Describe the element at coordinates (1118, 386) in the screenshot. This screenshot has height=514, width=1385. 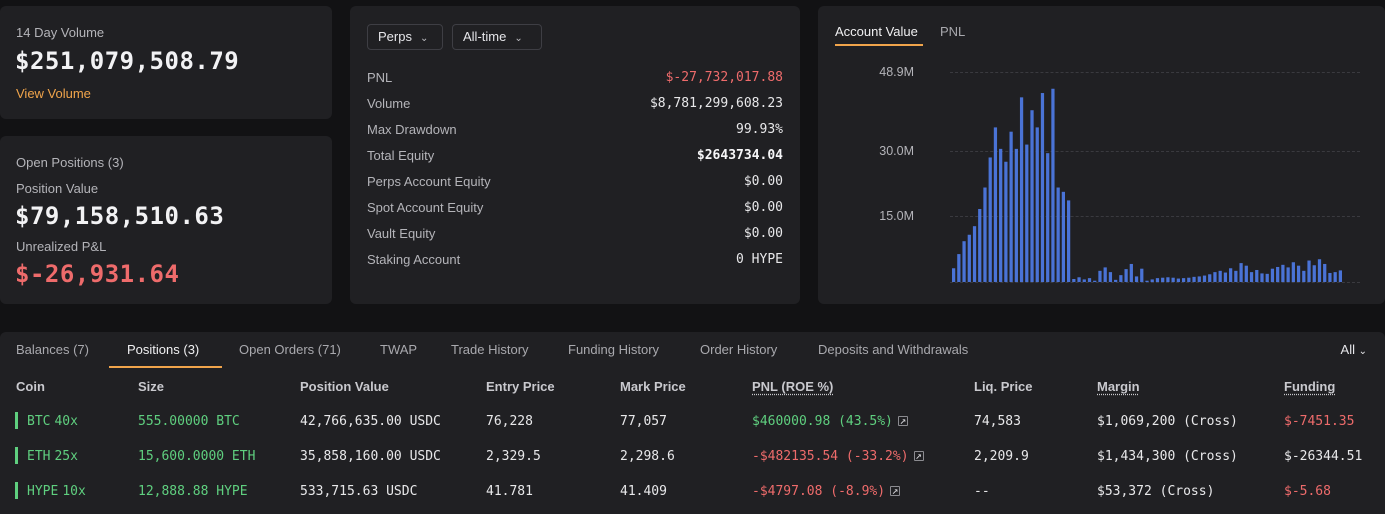
I see `header-margin: Margin` at that location.